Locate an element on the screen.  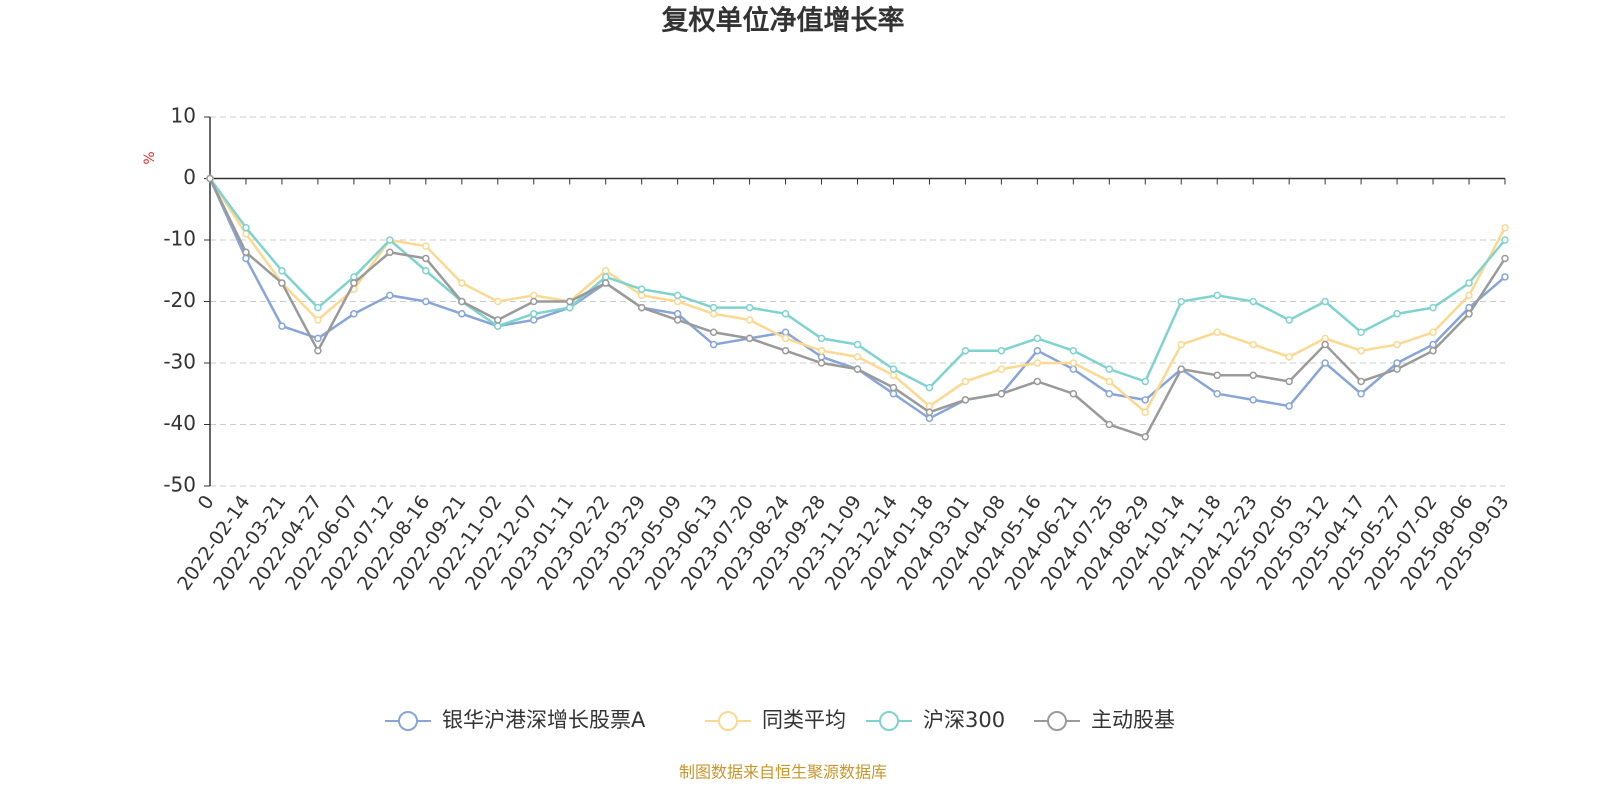
y-tick-label: -30 is located at coordinates (179, 362).